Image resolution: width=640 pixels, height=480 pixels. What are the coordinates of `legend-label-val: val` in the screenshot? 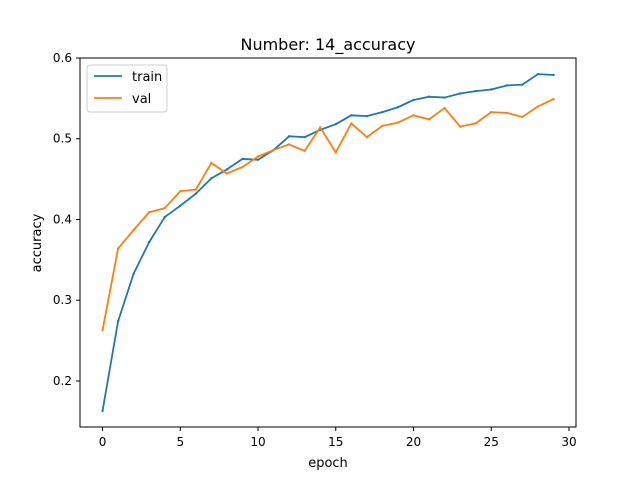 It's located at (141, 99).